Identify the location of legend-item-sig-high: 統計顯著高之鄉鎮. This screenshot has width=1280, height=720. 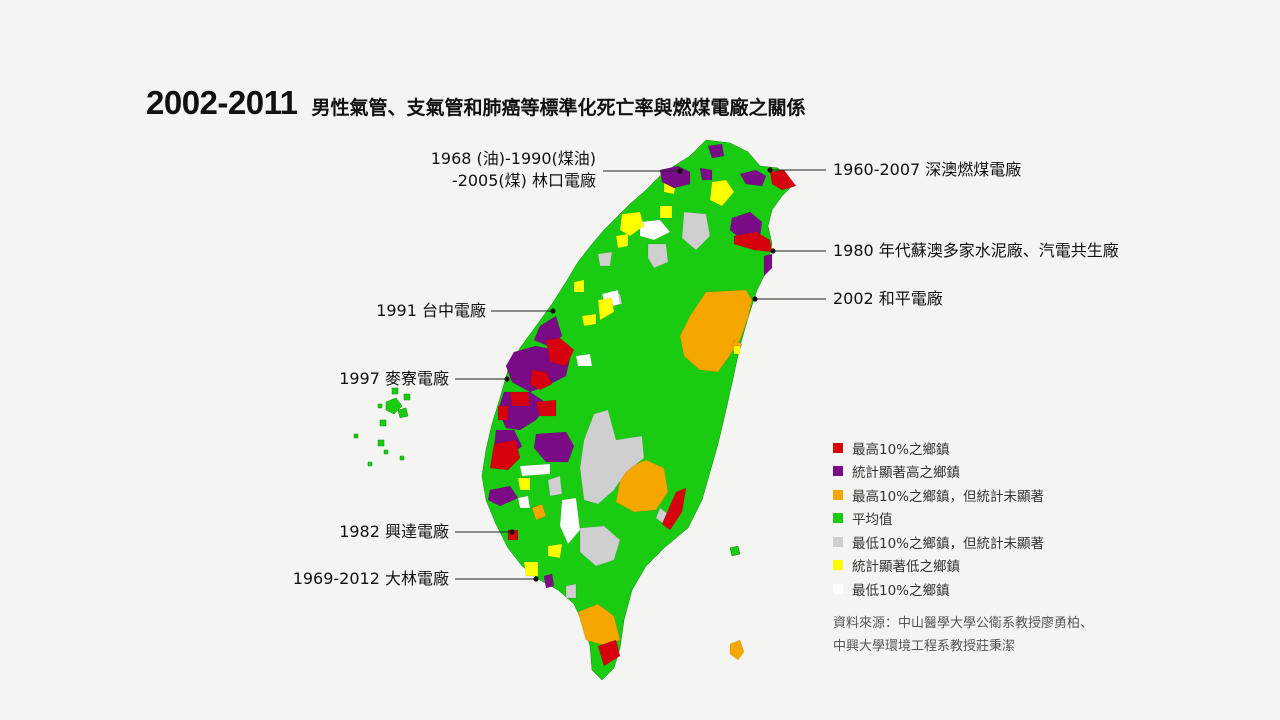
(938, 472).